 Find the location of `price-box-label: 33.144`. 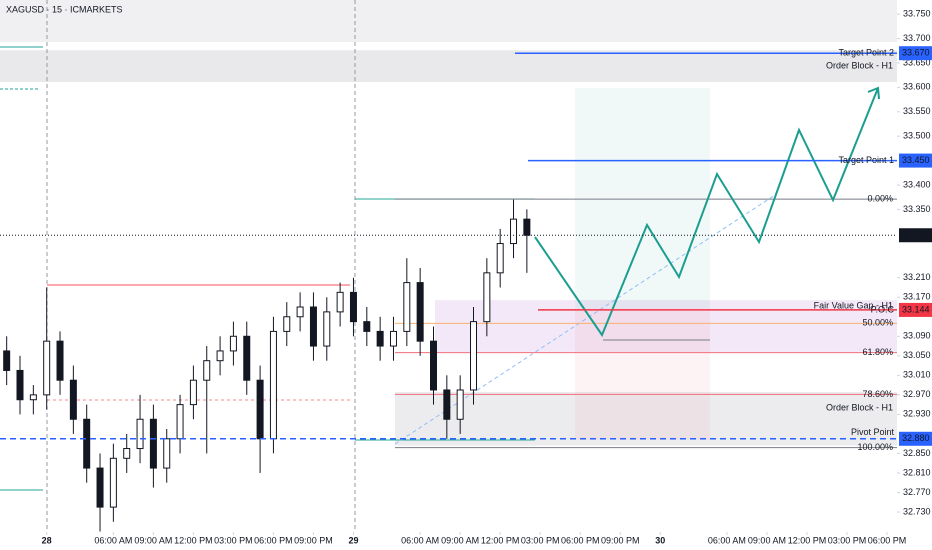

price-box-label: 33.144 is located at coordinates (916, 309).